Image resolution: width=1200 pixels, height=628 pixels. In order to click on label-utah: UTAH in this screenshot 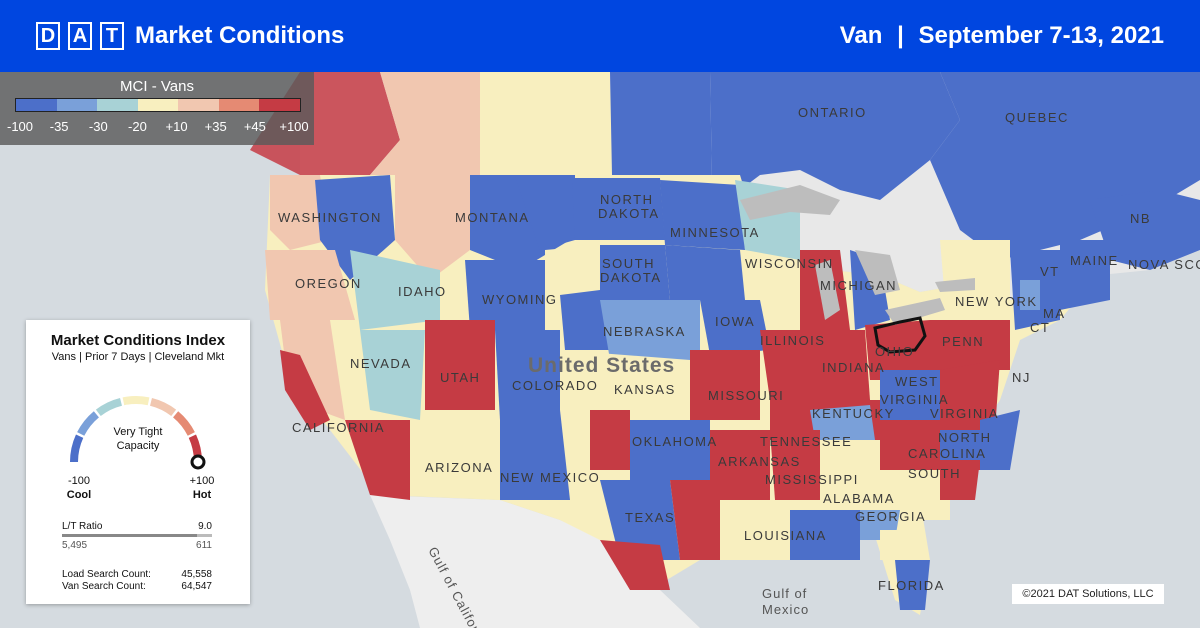, I will do `click(460, 377)`.